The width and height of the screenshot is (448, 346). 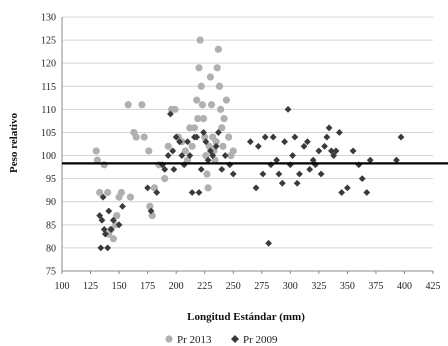 What do you see at coordinates (169, 339) in the screenshot?
I see `legend-marker-pr2013` at bounding box center [169, 339].